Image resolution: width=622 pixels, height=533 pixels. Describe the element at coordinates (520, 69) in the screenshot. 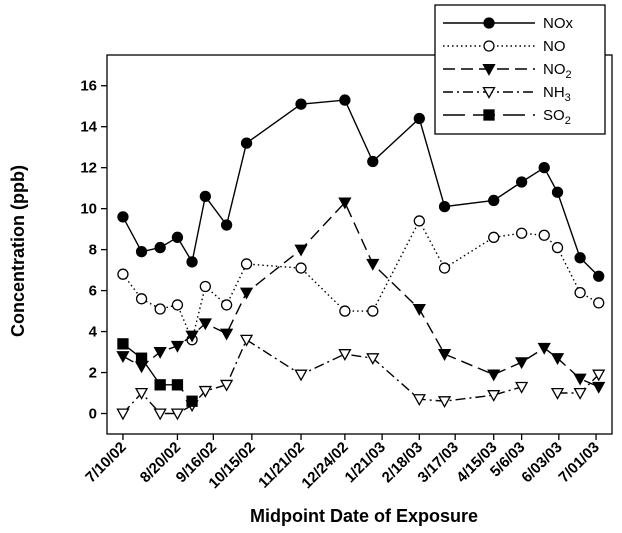

I see `legend: NOx NO NO2 NH3 SO2` at that location.